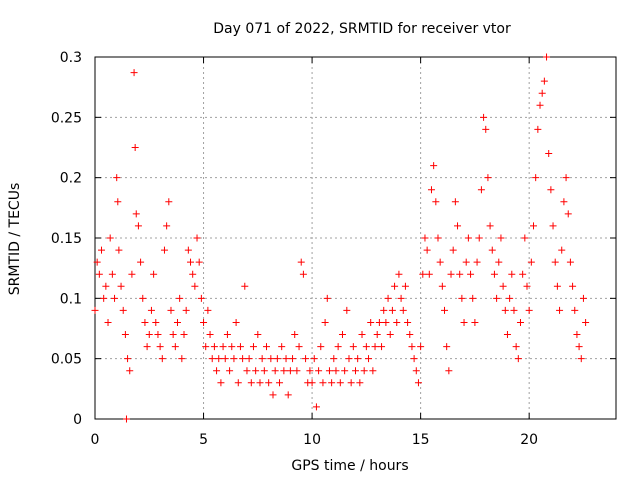  I want to click on x-tick-label: 20, so click(529, 440).